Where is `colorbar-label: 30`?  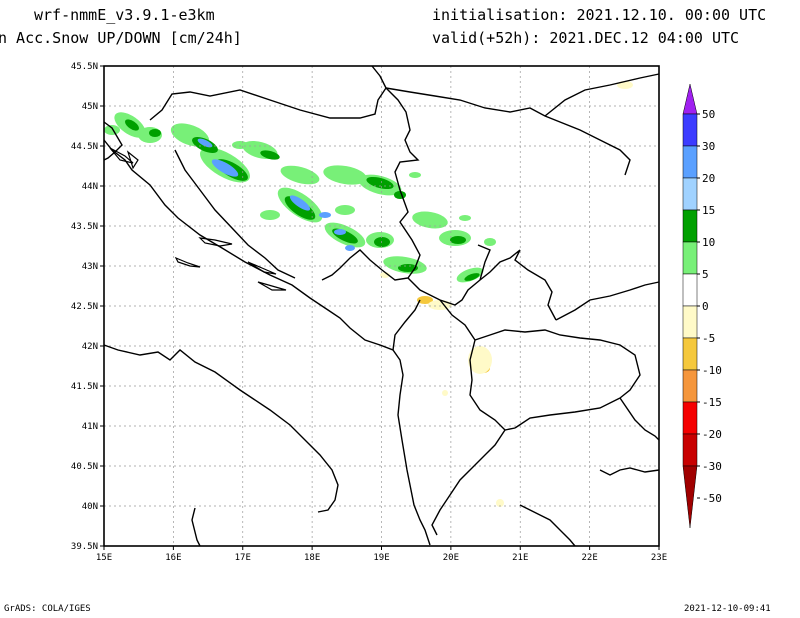
colorbar-label: 30 is located at coordinates (708, 146).